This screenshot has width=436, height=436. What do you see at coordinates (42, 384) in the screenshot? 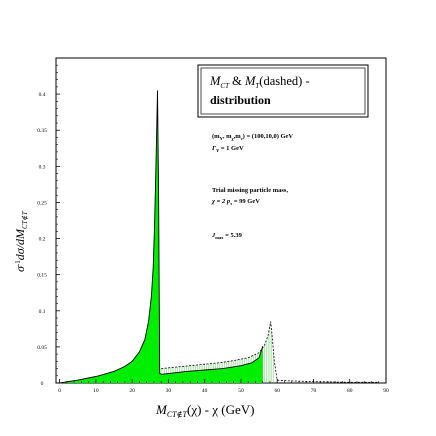
I see `y-tick-label: 0` at bounding box center [42, 384].